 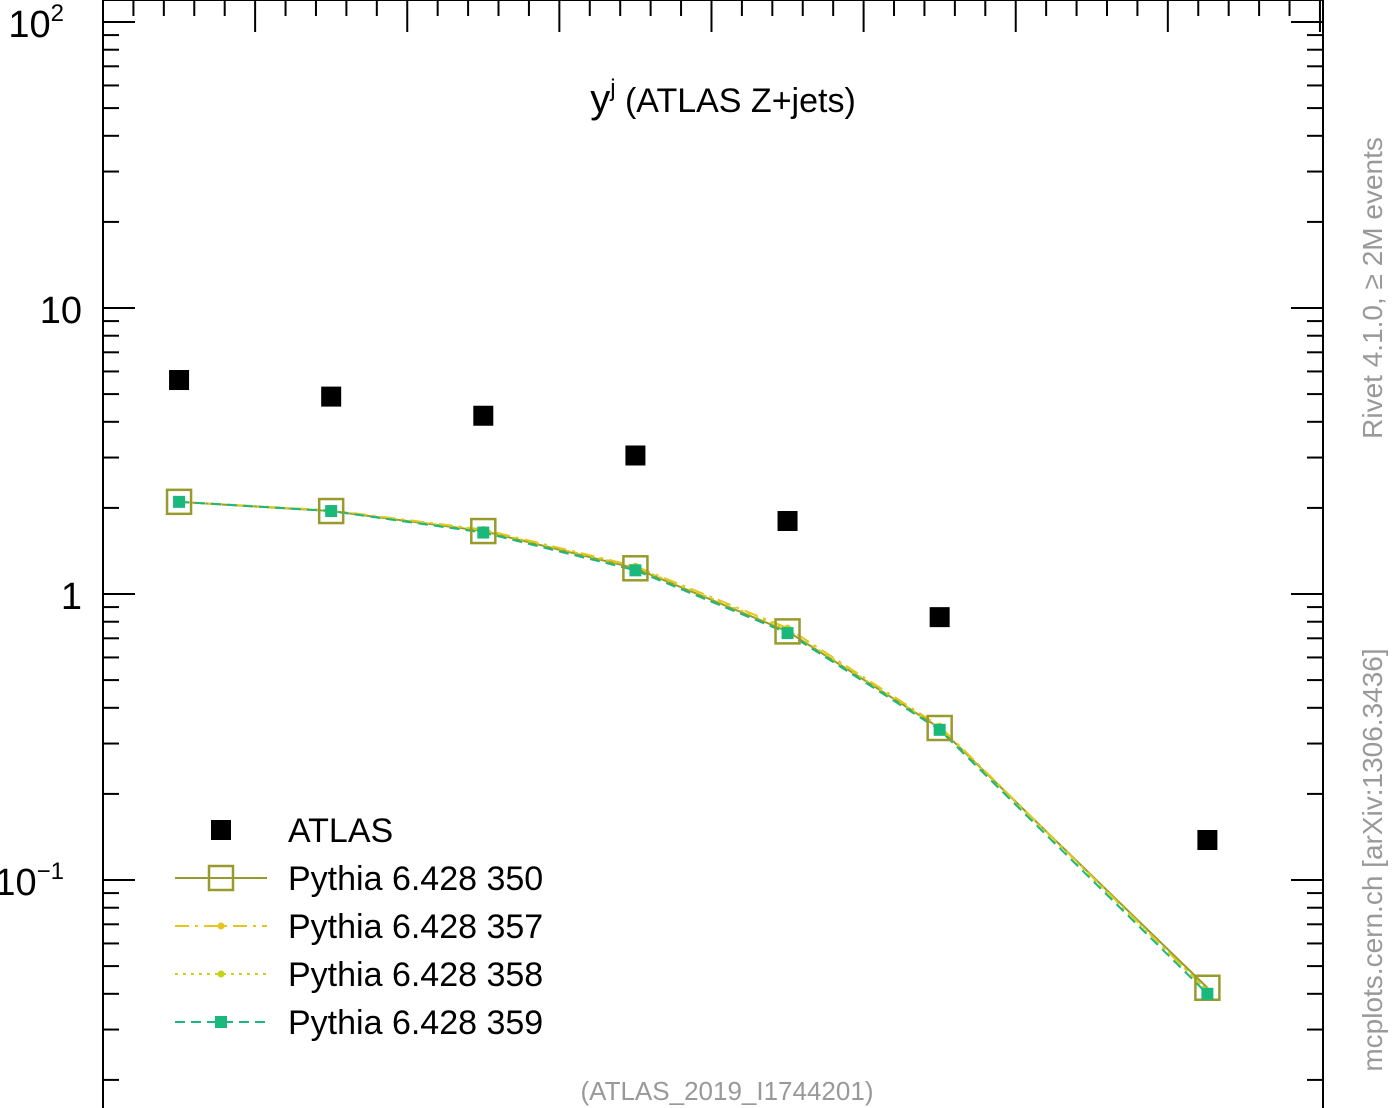 I want to click on legend-label-pythia-6-428-357: Pythia 6.428 357, so click(x=415, y=927).